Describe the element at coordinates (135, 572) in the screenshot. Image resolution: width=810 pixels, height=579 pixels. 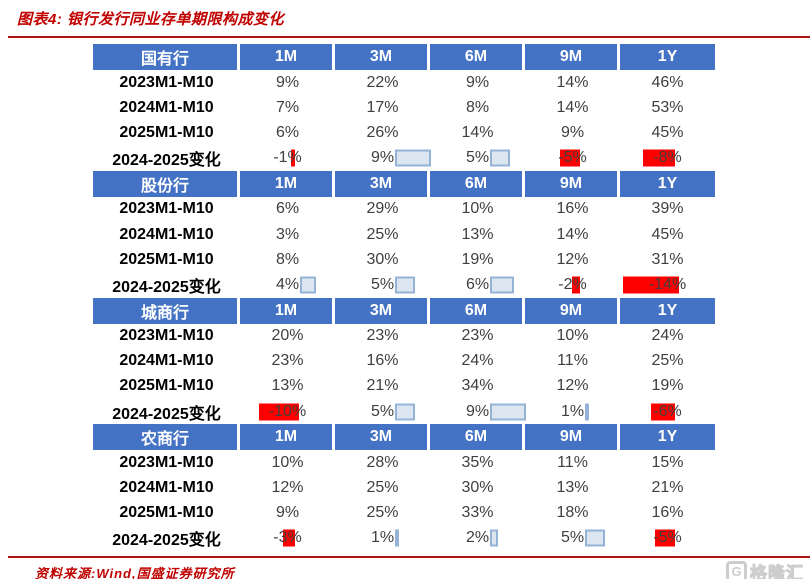
I see `source-note: 资料来源:Wind,国盛证券研究所` at that location.